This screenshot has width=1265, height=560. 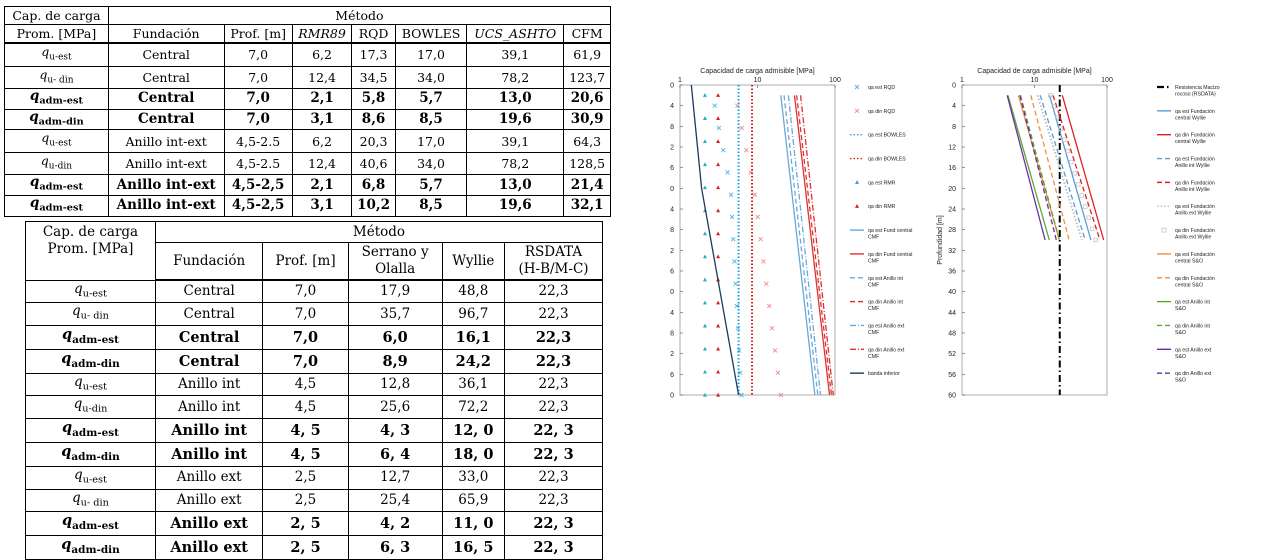 What do you see at coordinates (672, 334) in the screenshot?
I see `y-tick-label: 48` at bounding box center [672, 334].